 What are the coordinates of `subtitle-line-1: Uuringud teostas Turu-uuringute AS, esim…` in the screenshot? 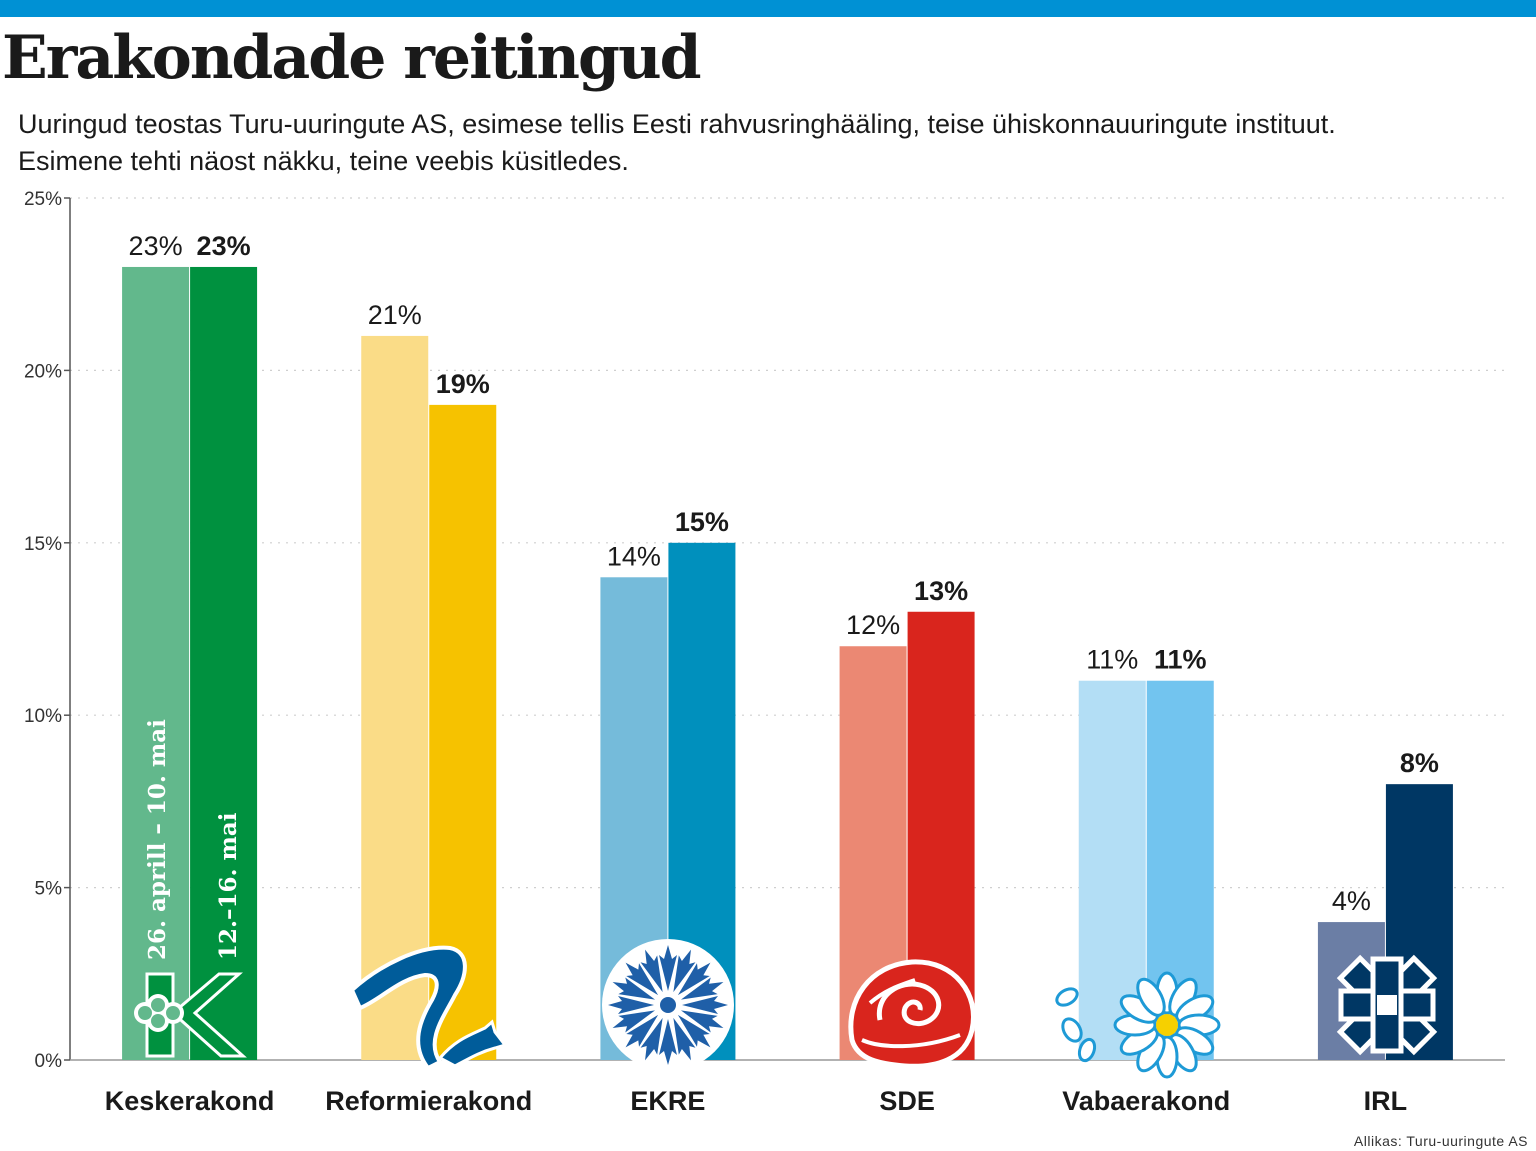 It's located at (677, 124).